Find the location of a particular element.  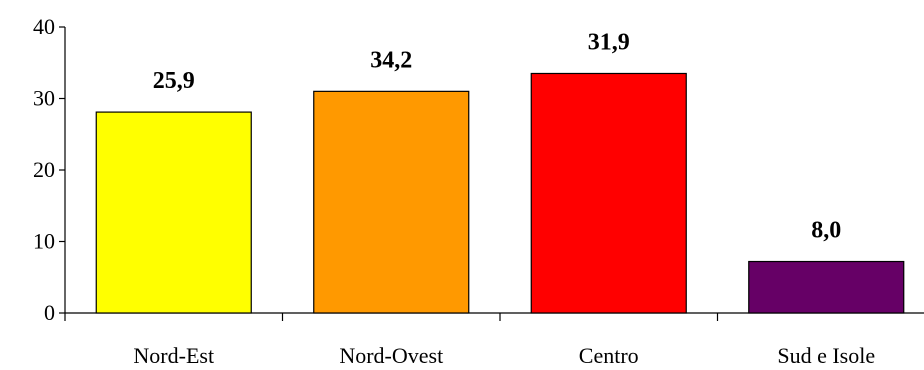

category-label: Centro is located at coordinates (609, 355).